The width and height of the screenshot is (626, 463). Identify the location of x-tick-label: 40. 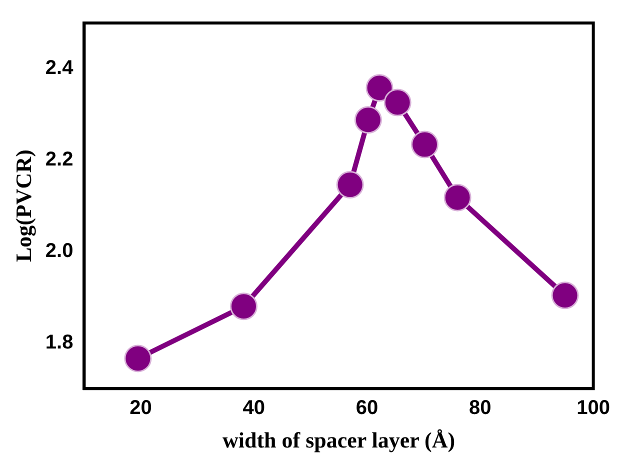
(254, 408).